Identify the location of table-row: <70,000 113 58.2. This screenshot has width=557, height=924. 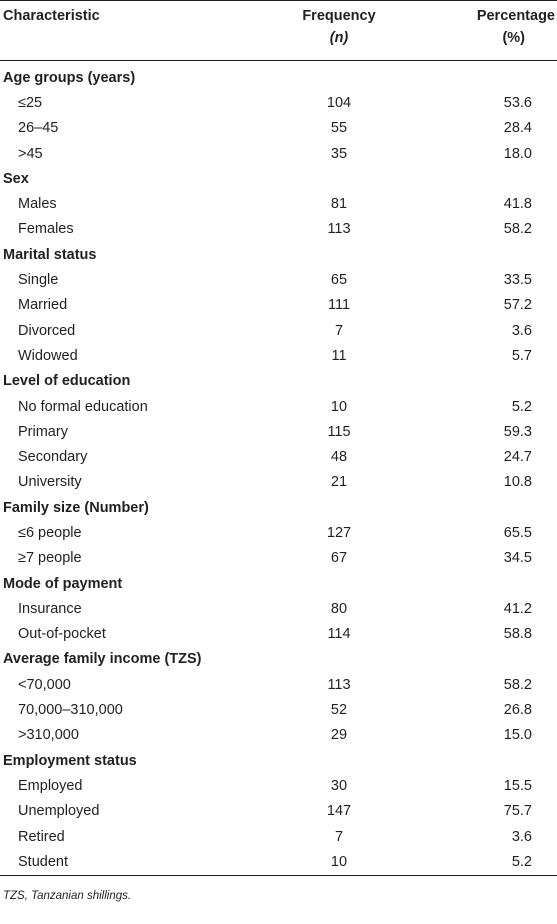
(278, 684).